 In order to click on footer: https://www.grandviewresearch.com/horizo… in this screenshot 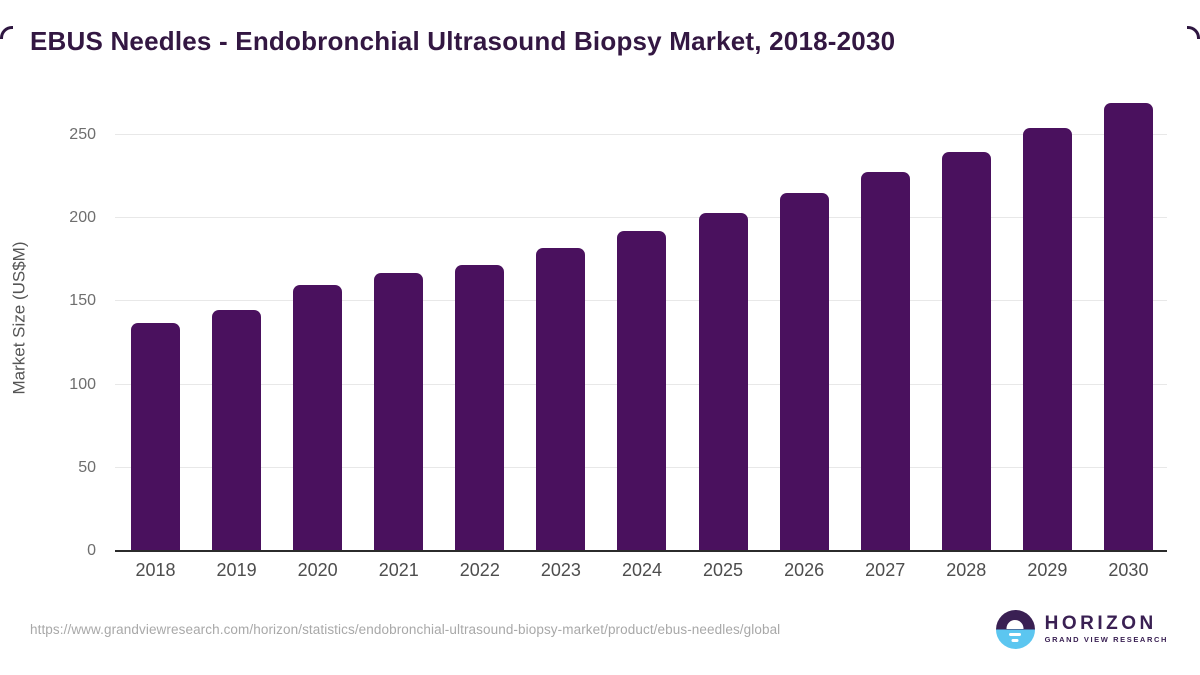, I will do `click(599, 629)`.